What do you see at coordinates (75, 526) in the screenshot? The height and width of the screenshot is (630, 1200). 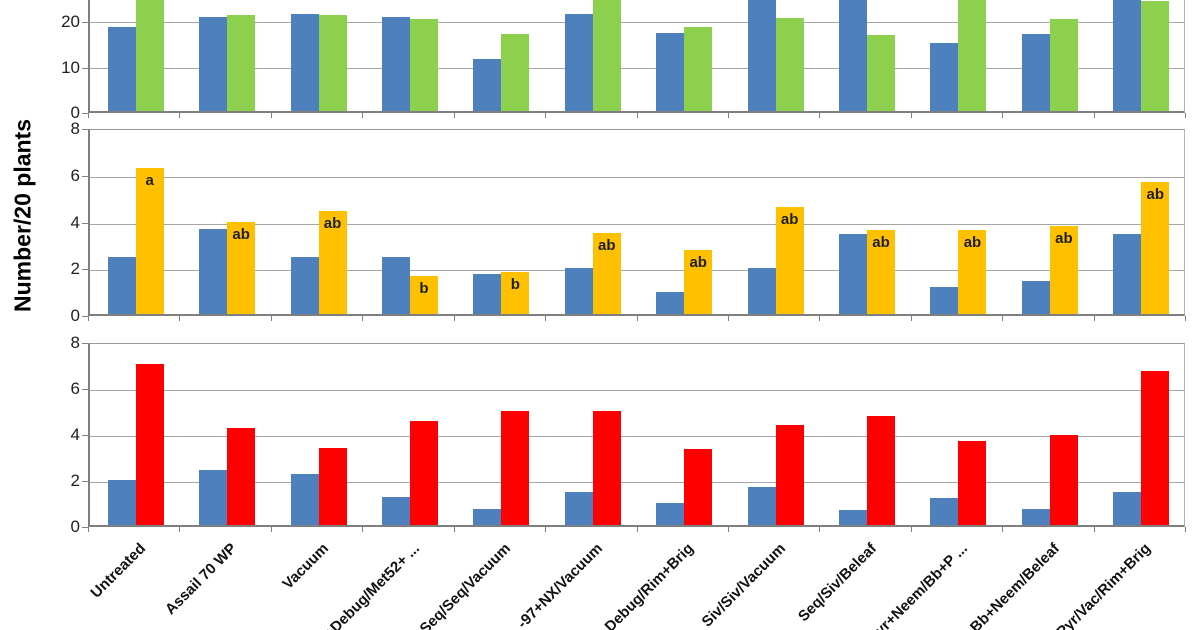 I see `y-tick-label-adults-0: 0` at bounding box center [75, 526].